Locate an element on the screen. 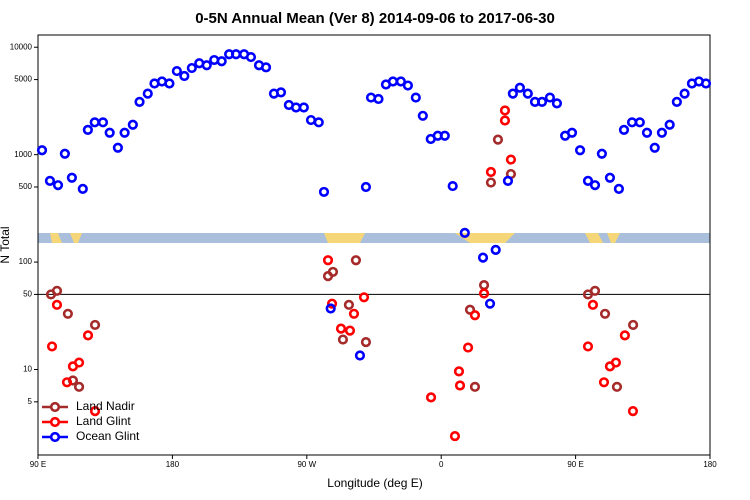  y-tick-label: 5000 is located at coordinates (23, 79).